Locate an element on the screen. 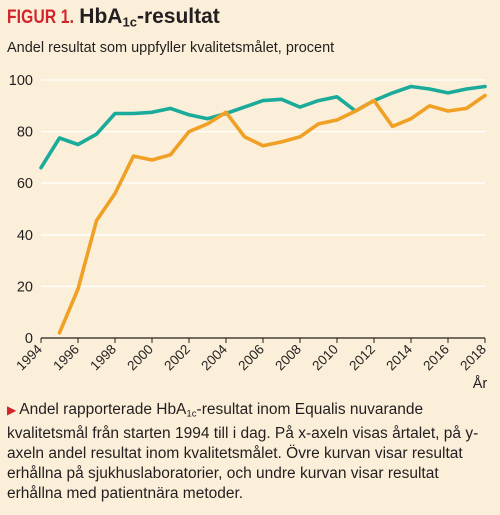  x-tick-label: 2008 is located at coordinates (288, 358).